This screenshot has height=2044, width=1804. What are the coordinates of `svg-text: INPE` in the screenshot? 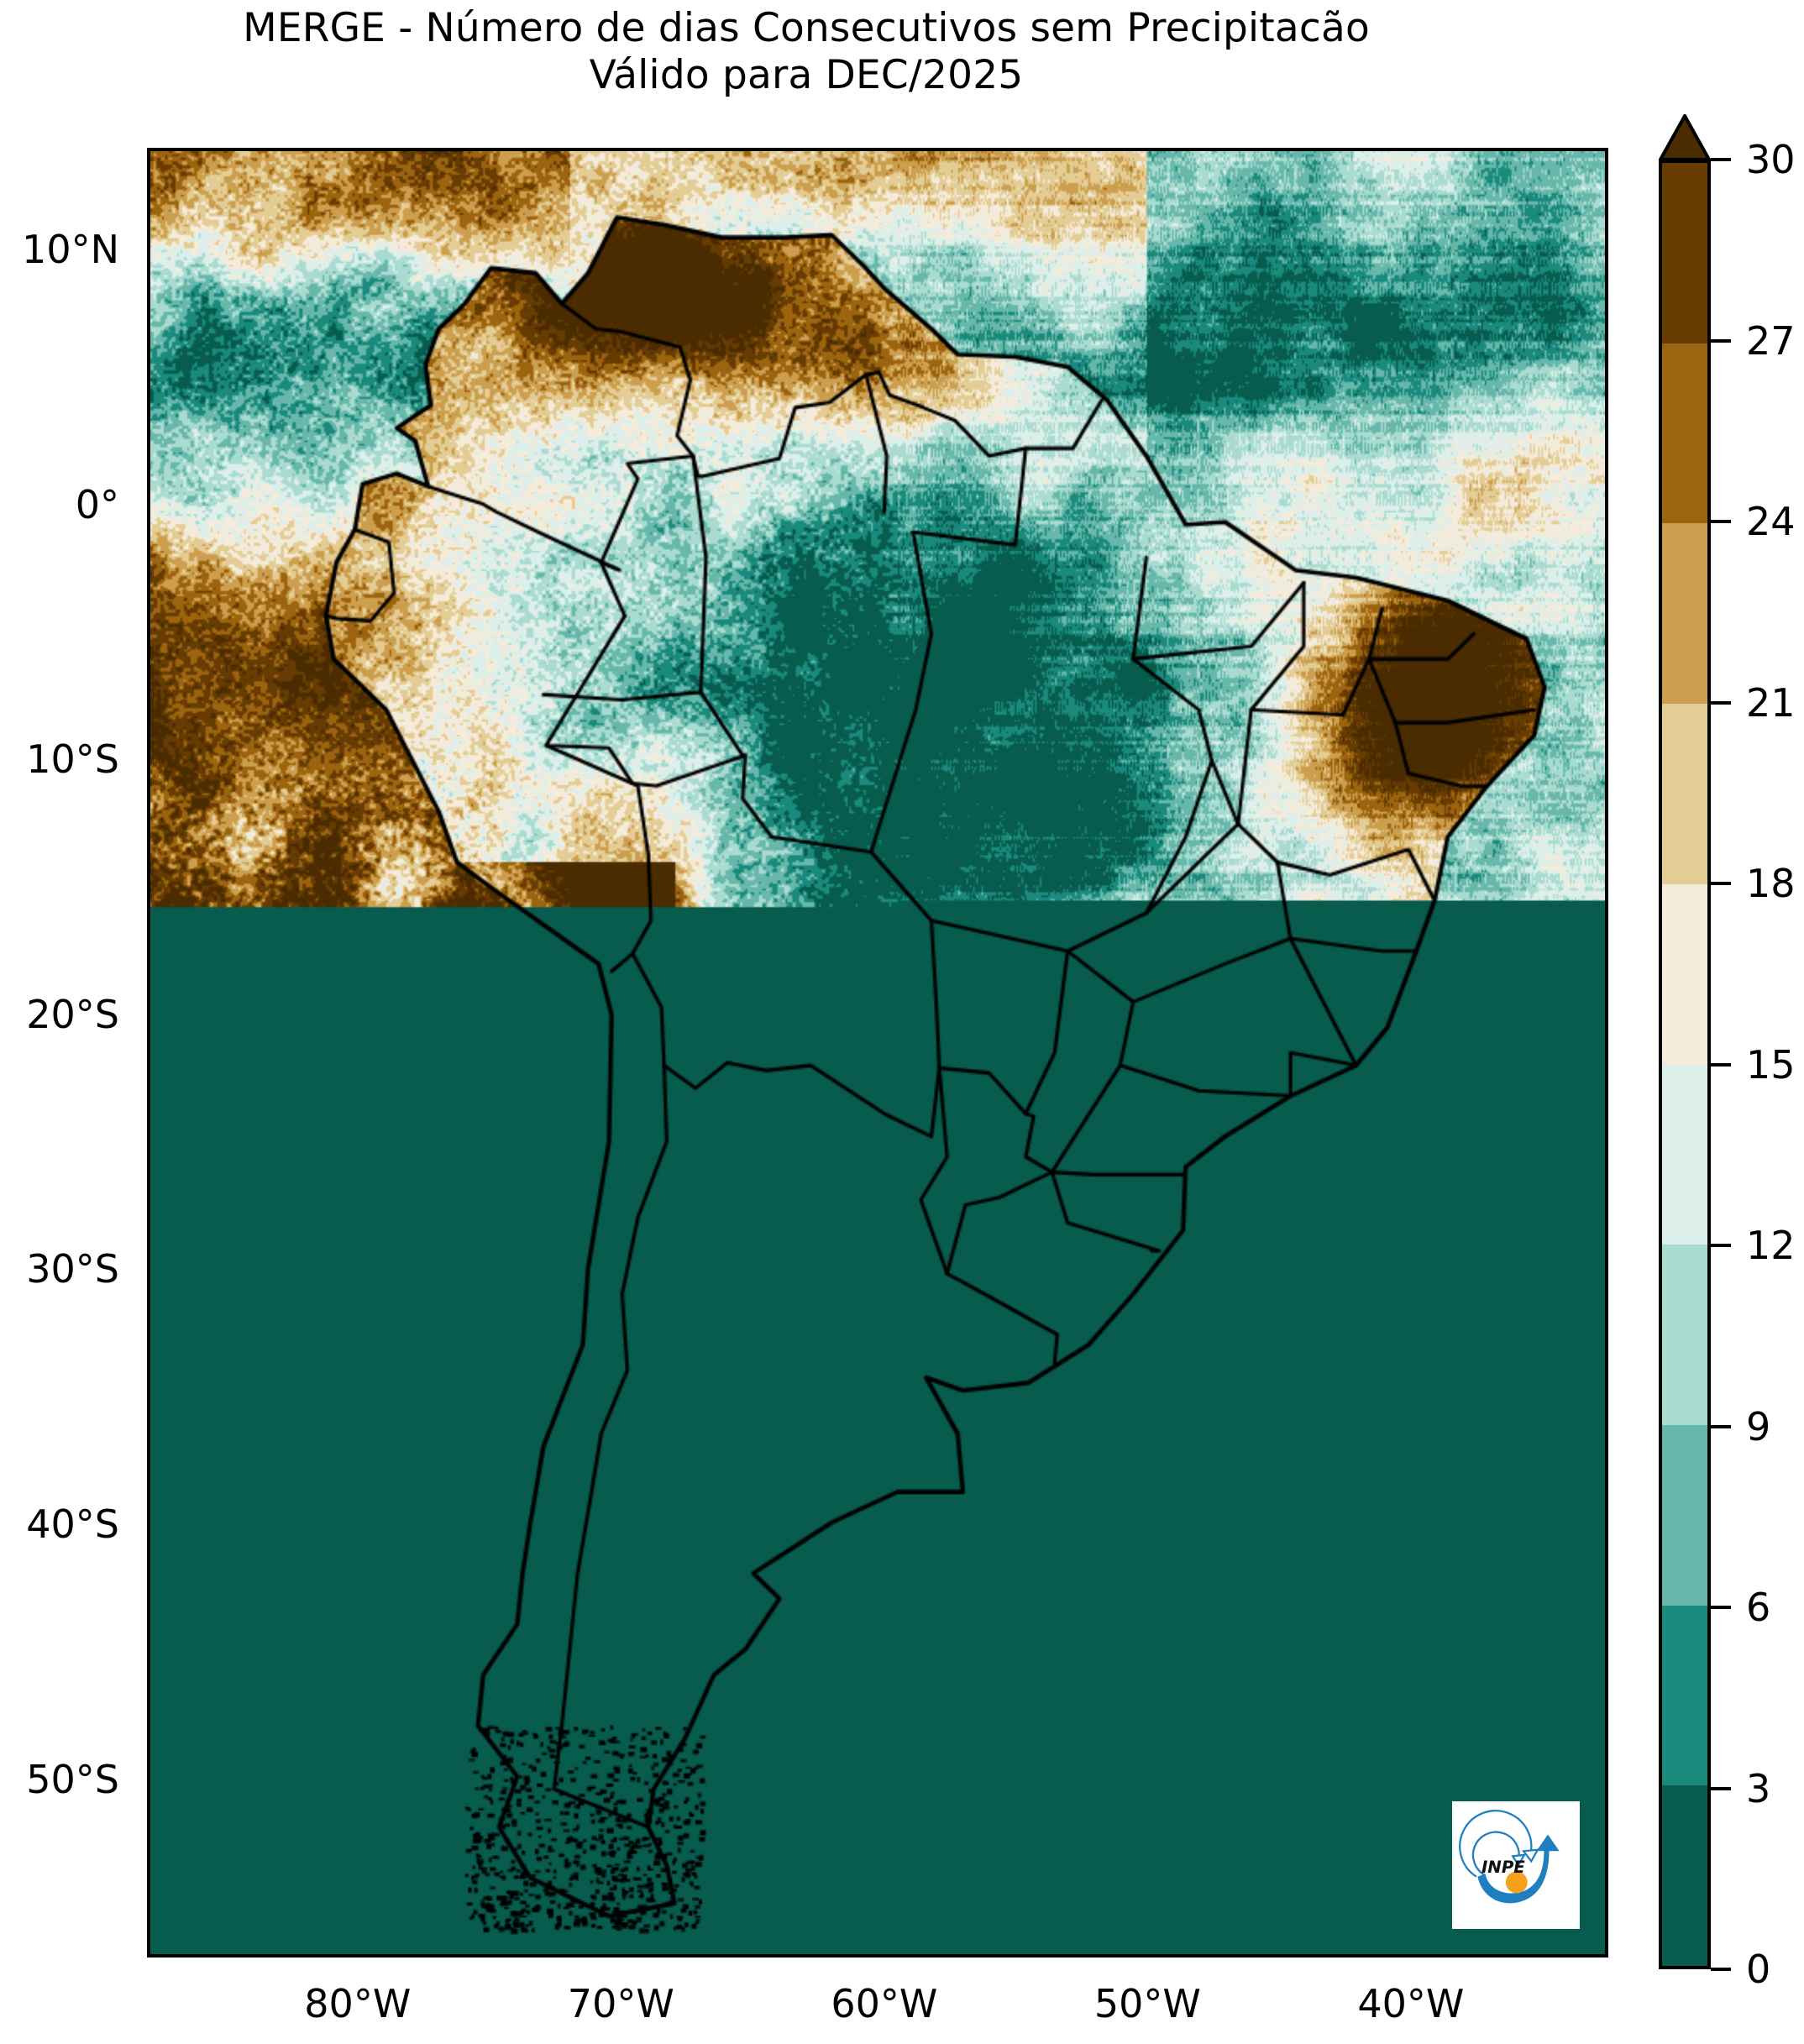 It's located at (1503, 1867).